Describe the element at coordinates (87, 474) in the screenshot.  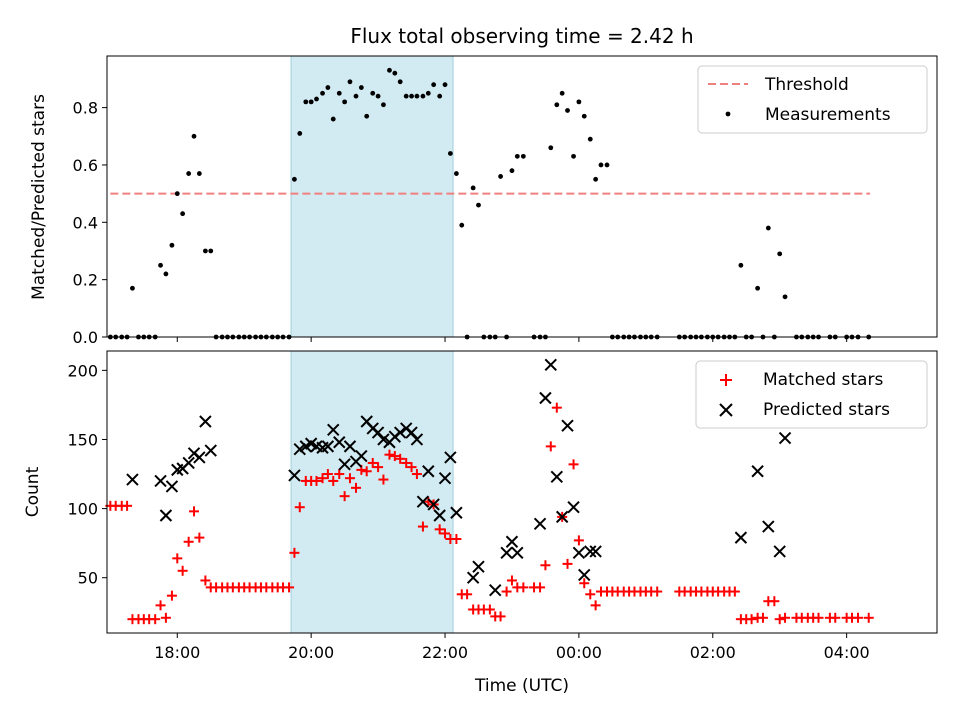
I see `bottom-y-axis-ticks: 50 100 150 200` at that location.